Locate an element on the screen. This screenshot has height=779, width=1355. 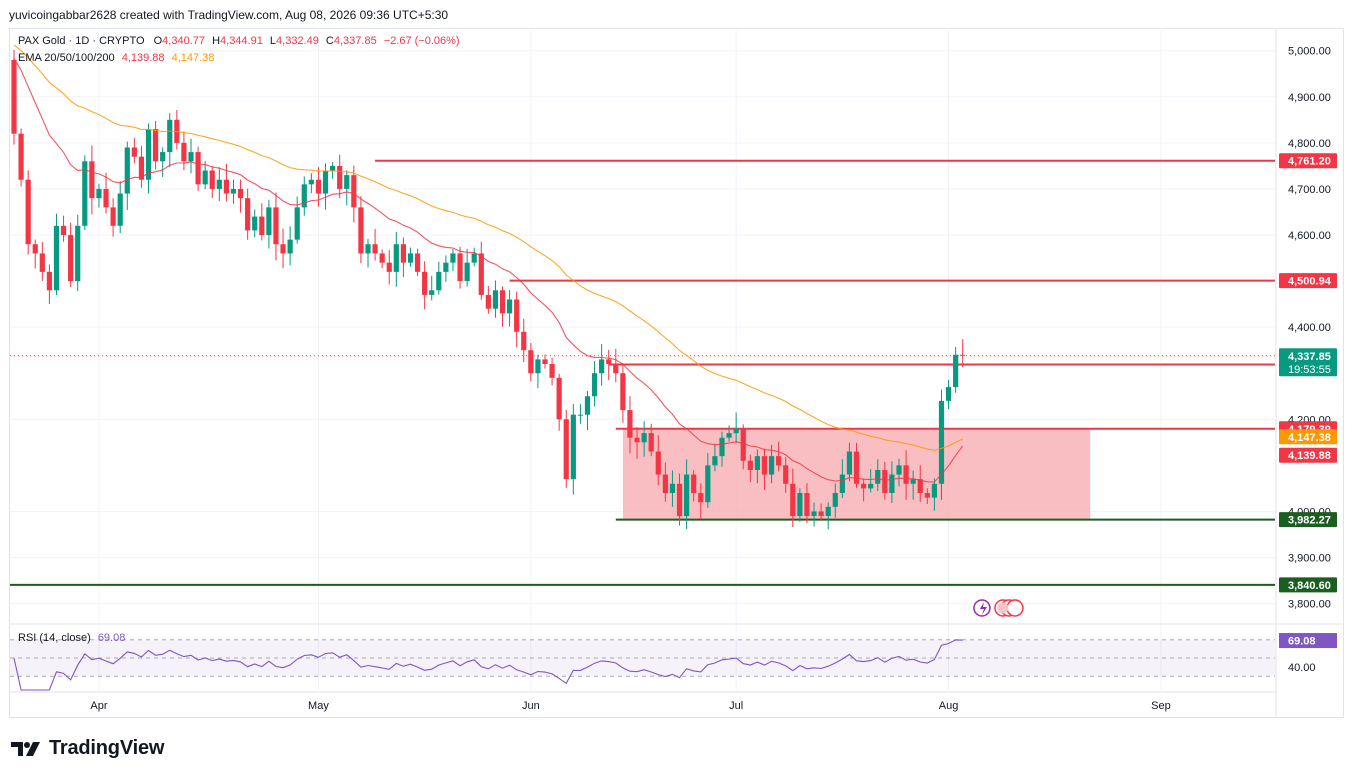
ema-slow-value: 4,147.38 is located at coordinates (193, 58).